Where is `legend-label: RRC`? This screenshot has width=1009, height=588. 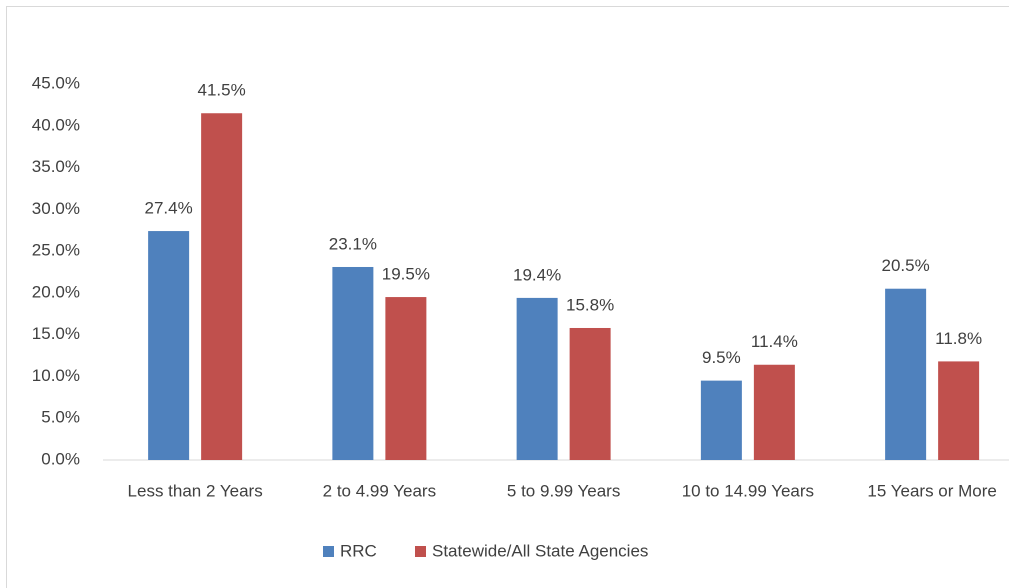
legend-label: RRC is located at coordinates (358, 550).